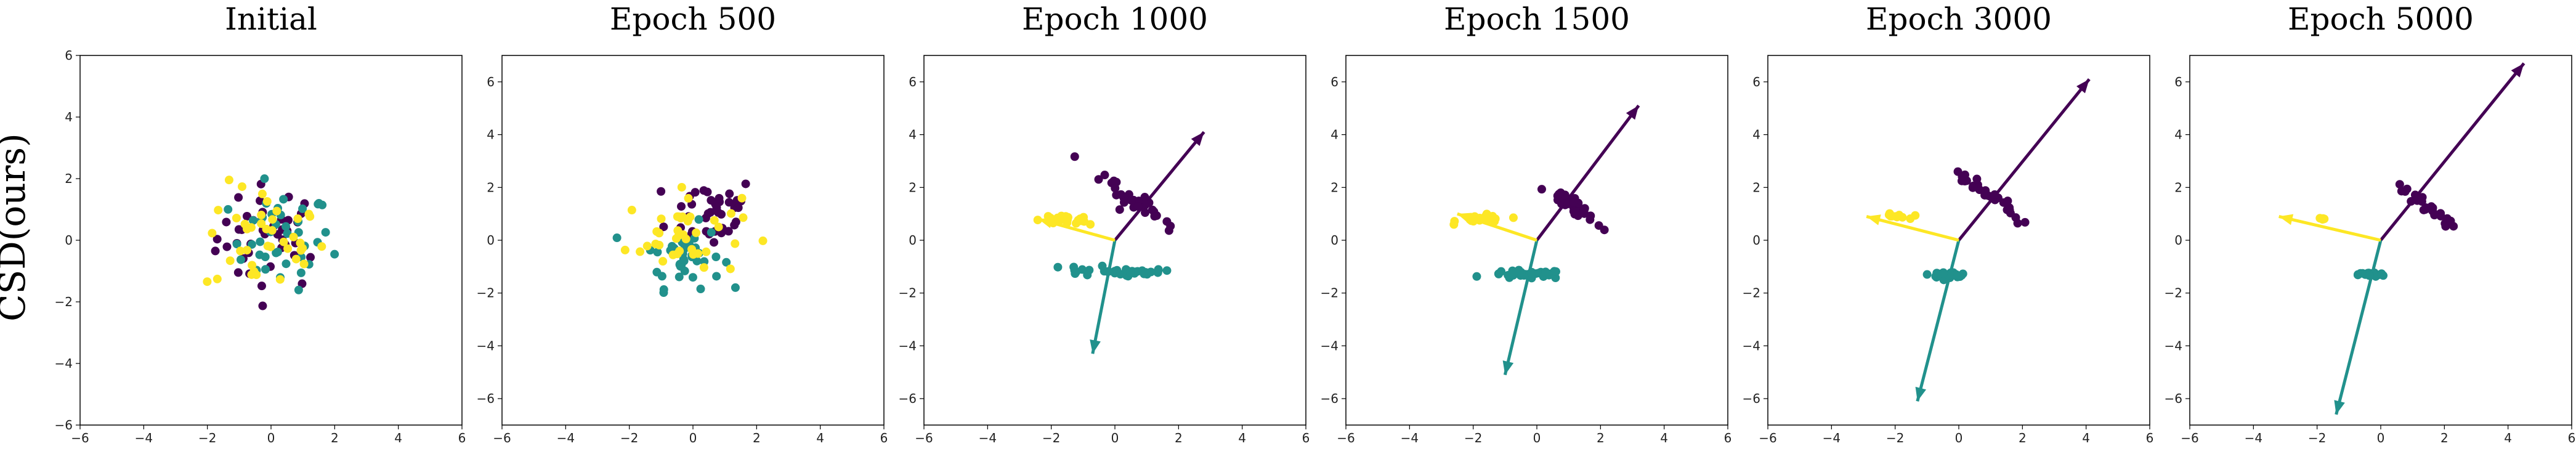 This screenshot has width=2576, height=454. Describe the element at coordinates (2508, 438) in the screenshot. I see `x-tick-label: 4` at that location.